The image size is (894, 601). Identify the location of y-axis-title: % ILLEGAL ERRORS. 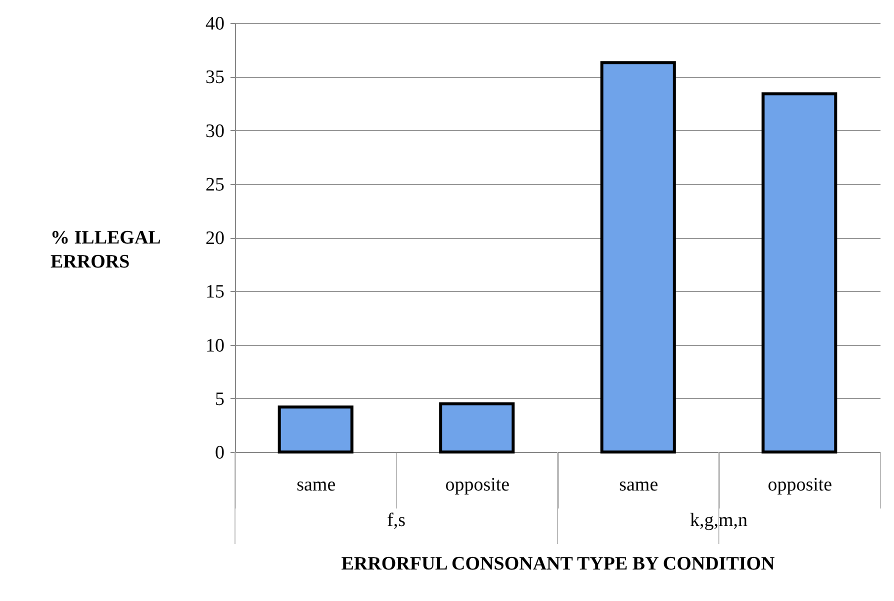
(105, 250).